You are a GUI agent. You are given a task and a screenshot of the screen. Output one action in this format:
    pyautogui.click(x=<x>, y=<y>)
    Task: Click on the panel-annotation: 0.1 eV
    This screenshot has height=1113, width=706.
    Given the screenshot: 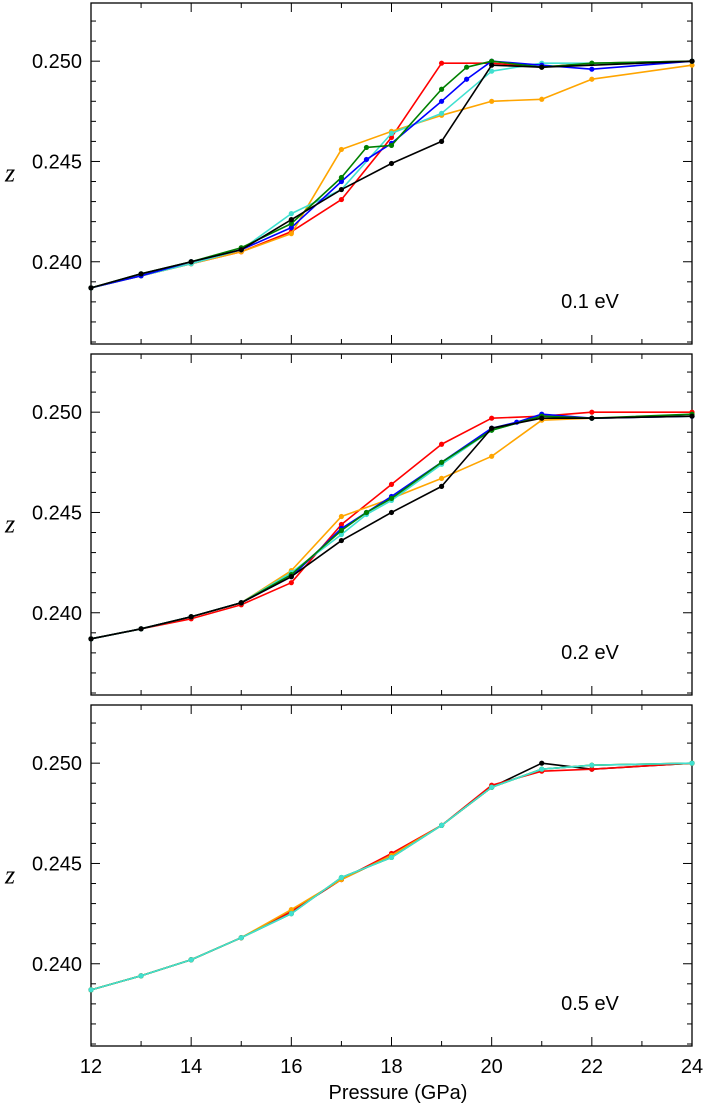 What is the action you would take?
    pyautogui.click(x=590, y=302)
    